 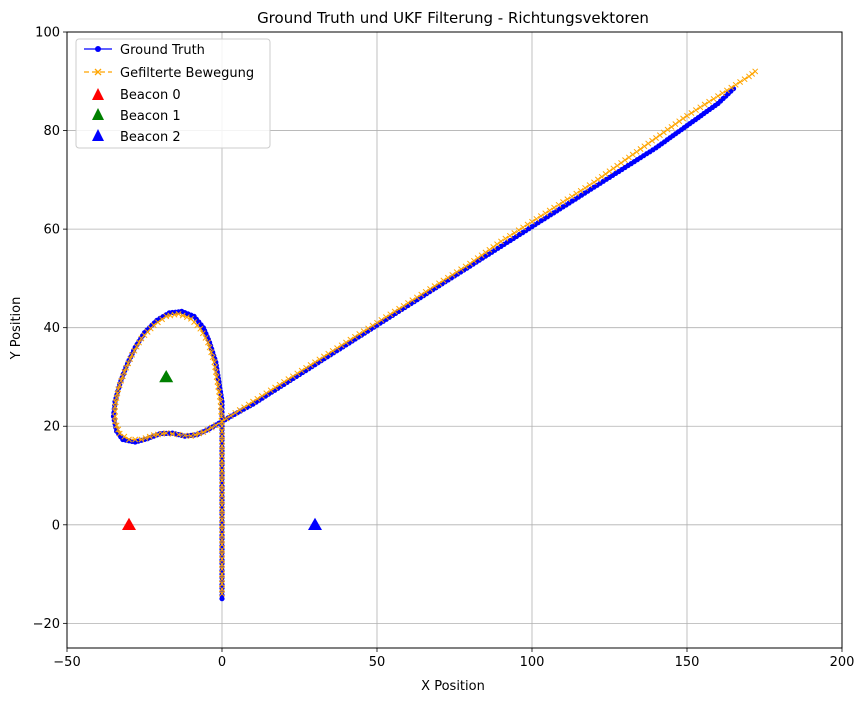 What do you see at coordinates (150, 116) in the screenshot?
I see `legend-label-beacon-1: Beacon 1` at bounding box center [150, 116].